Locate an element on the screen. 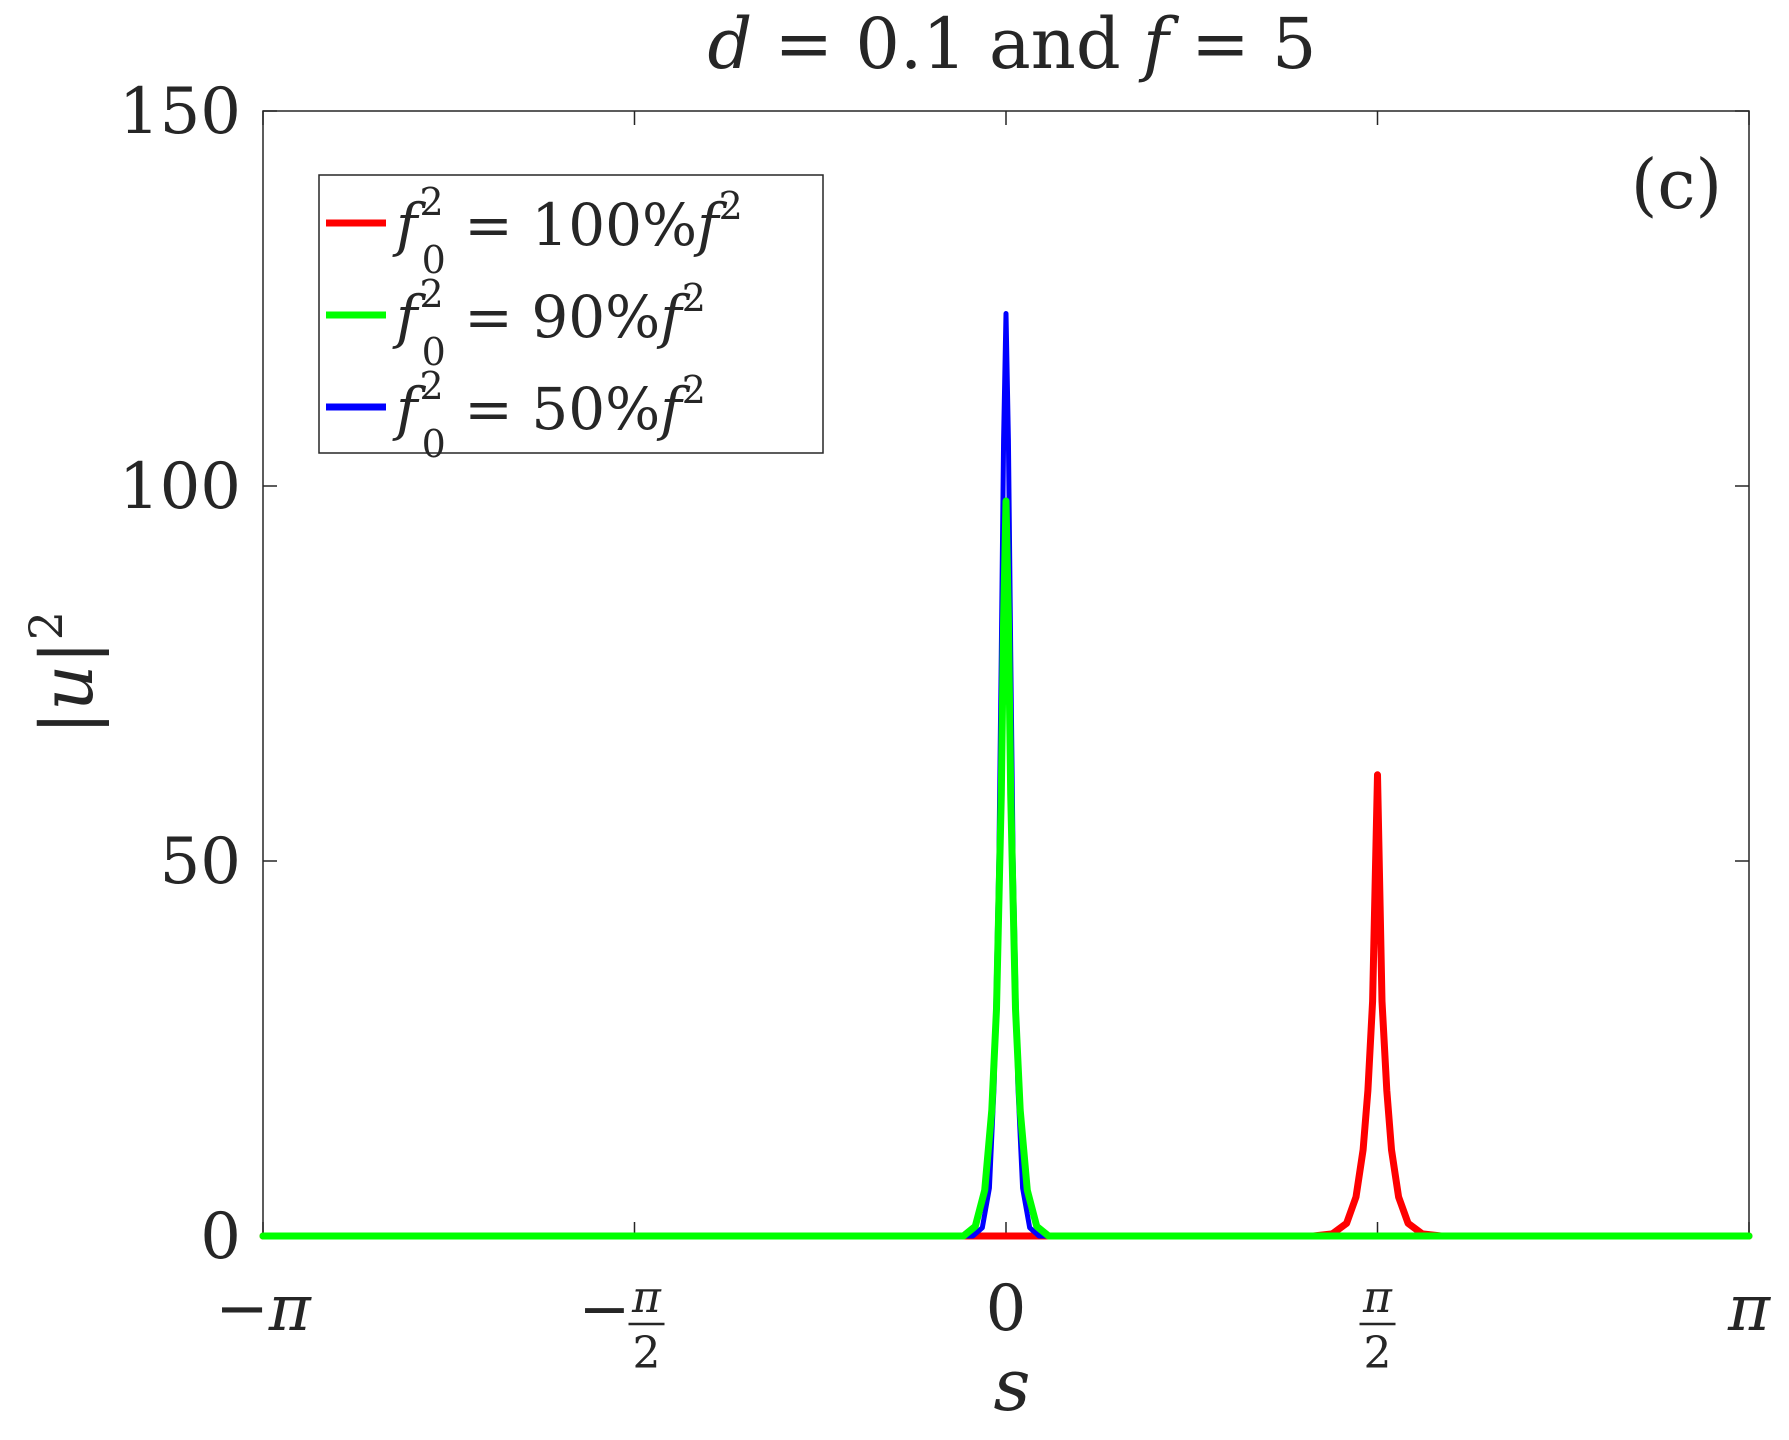 The image size is (1789, 1440). y-tick-label: 150 is located at coordinates (180, 112).